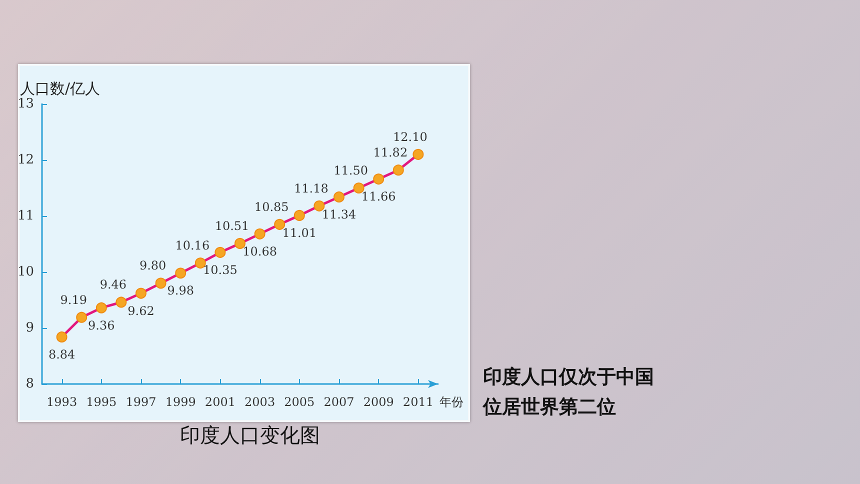 This screenshot has width=860, height=484. What do you see at coordinates (351, 171) in the screenshot?
I see `text: 11.50` at bounding box center [351, 171].